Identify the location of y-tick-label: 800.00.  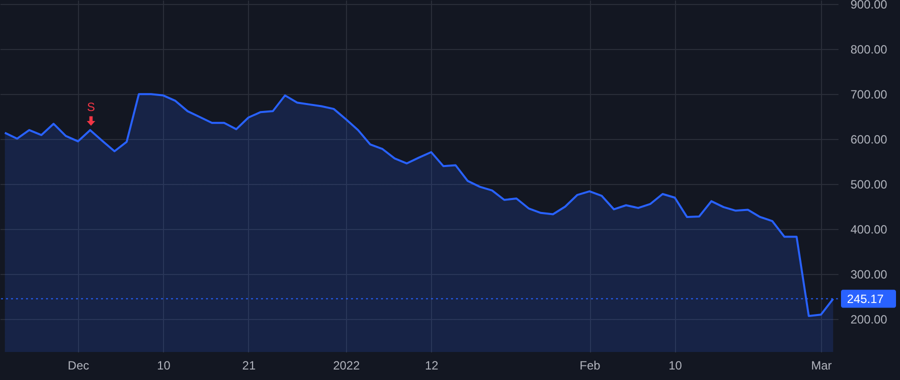
(869, 49).